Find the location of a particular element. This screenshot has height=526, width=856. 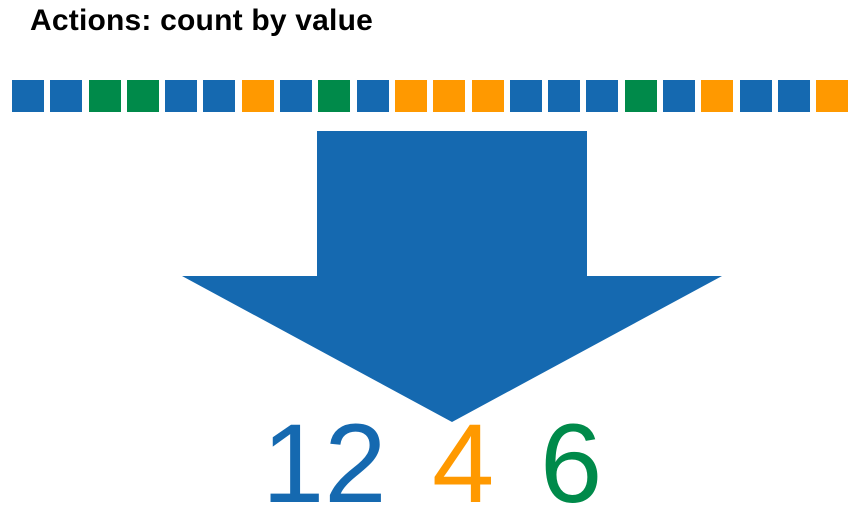

count-blue: 12 is located at coordinates (324, 463).